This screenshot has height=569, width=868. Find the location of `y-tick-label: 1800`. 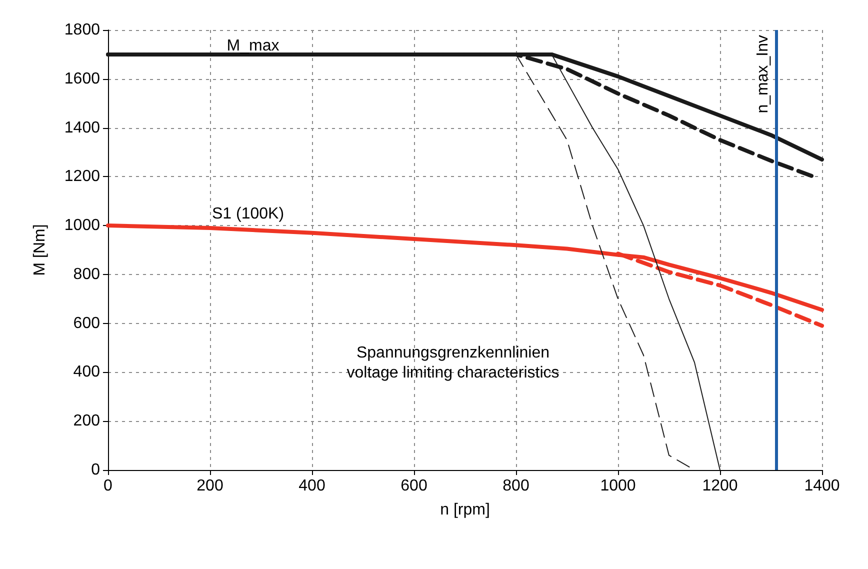

y-tick-label: 1800 is located at coordinates (82, 30).